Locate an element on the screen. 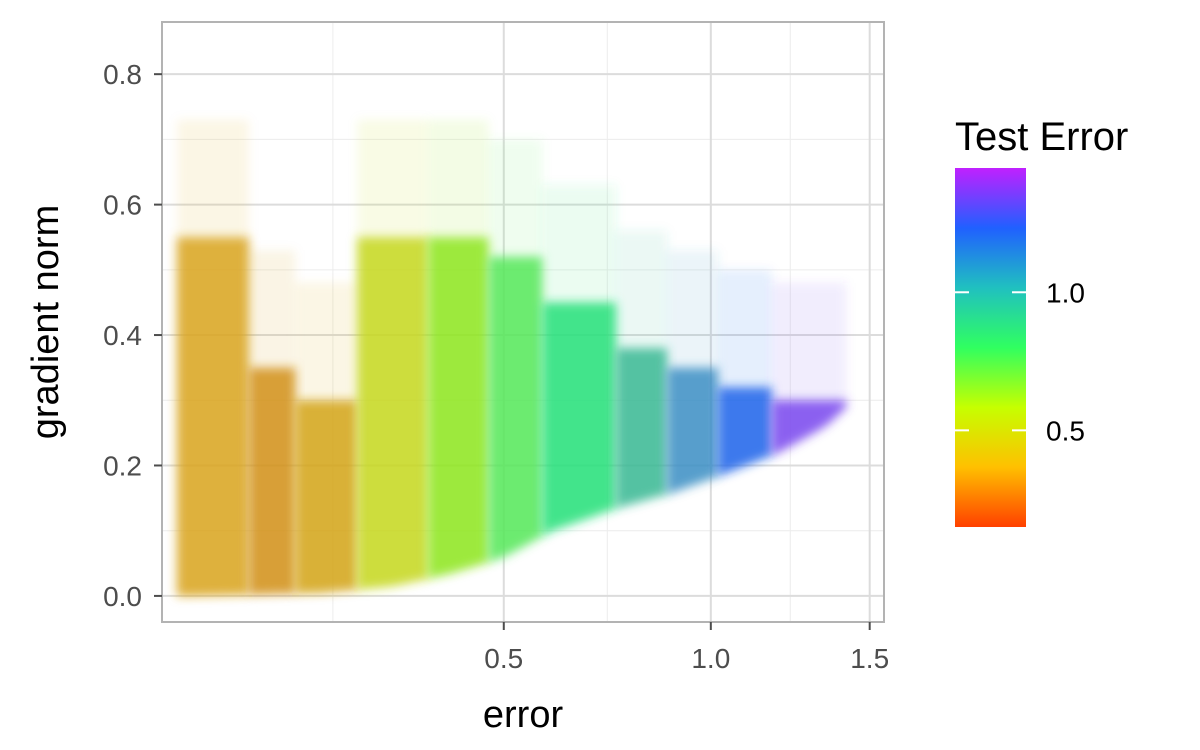 The width and height of the screenshot is (1200, 750). y-tick-label: 0.4 is located at coordinates (122, 335).